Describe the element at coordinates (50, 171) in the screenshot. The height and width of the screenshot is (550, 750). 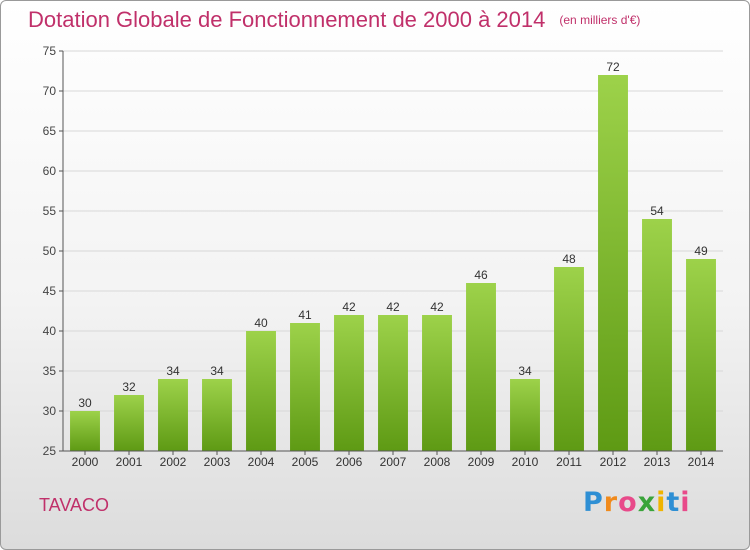
I see `y-tick-label: 60` at that location.